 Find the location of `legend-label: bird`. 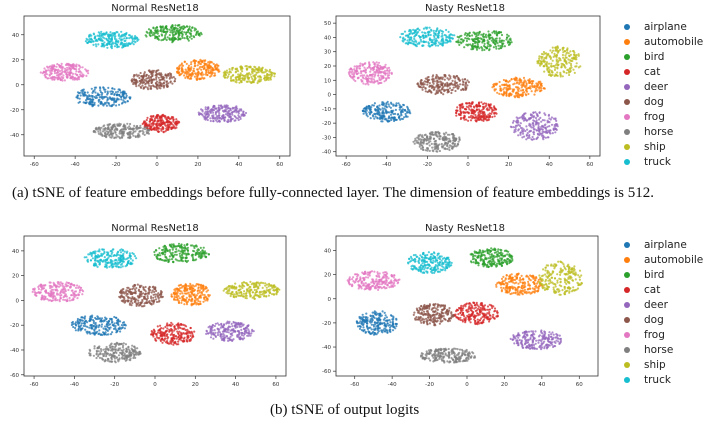

legend-label: bird is located at coordinates (654, 57).